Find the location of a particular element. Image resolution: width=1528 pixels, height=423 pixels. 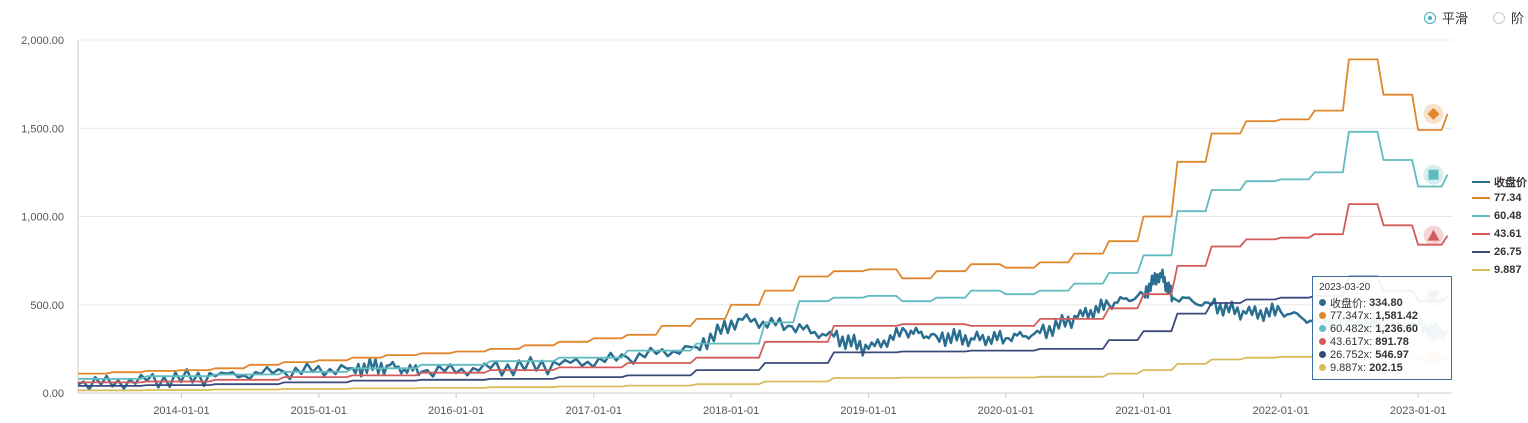

tooltip-value: 202.15 is located at coordinates (1386, 367).